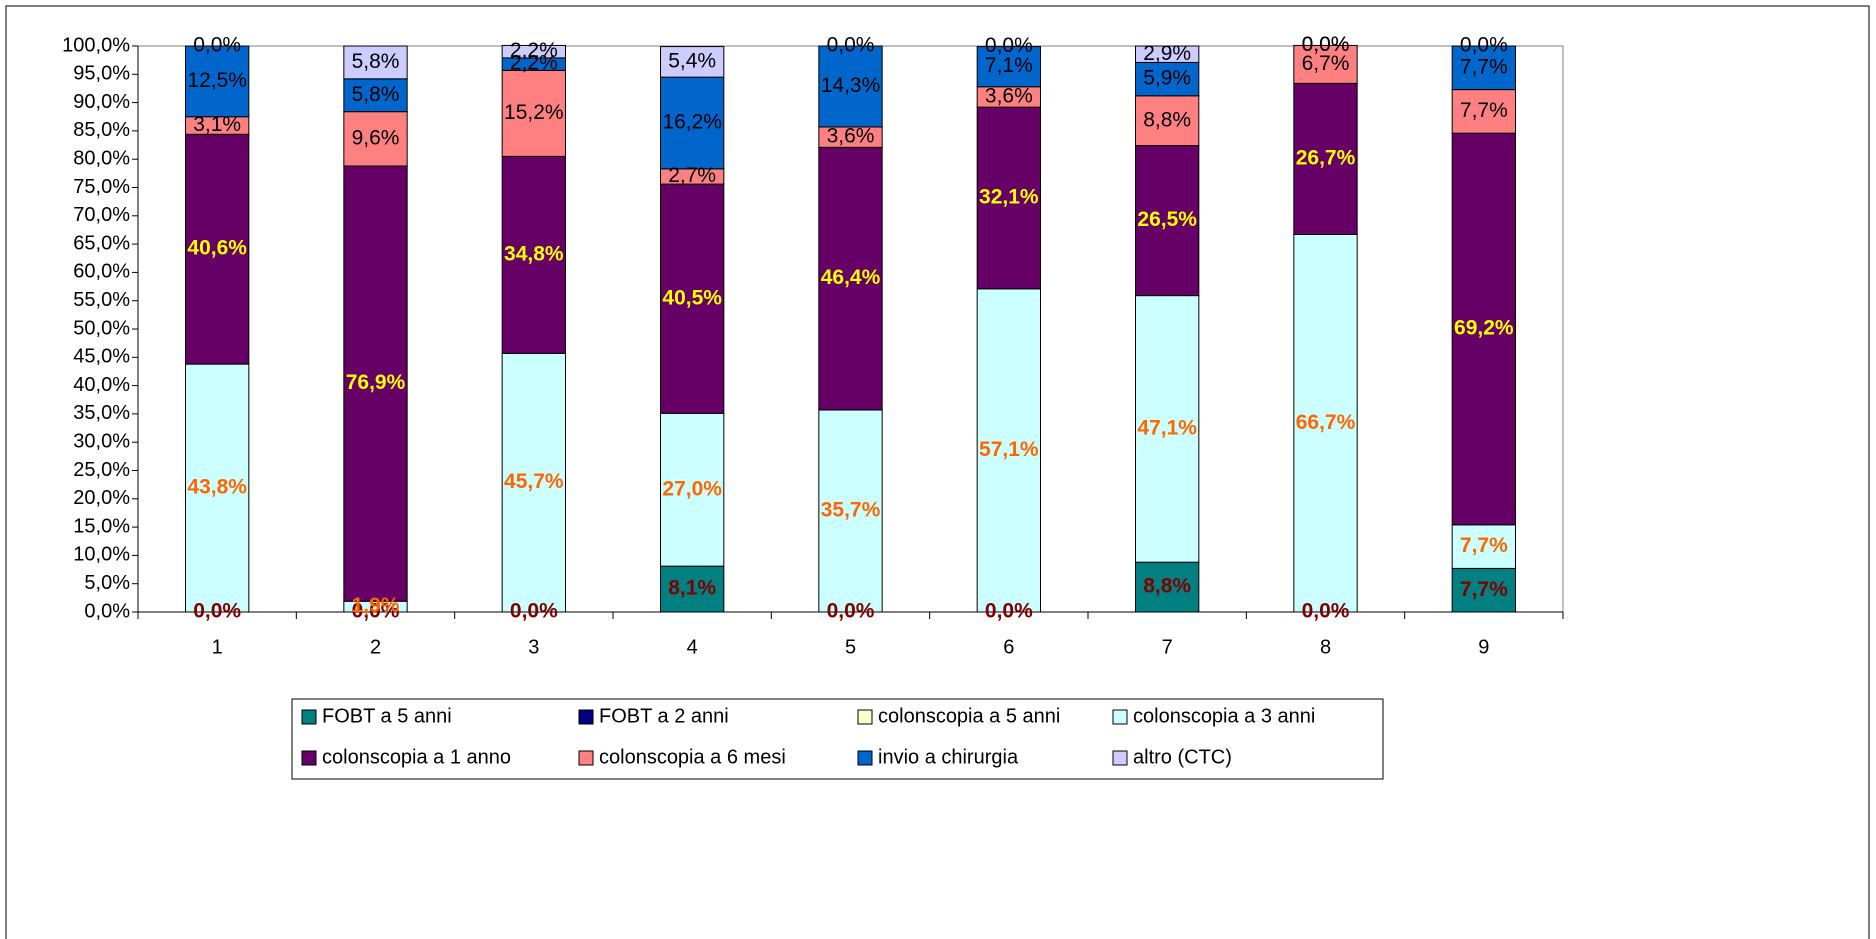 This screenshot has height=939, width=1876. Describe the element at coordinates (692, 60) in the screenshot. I see `data-label: 5,4%` at that location.